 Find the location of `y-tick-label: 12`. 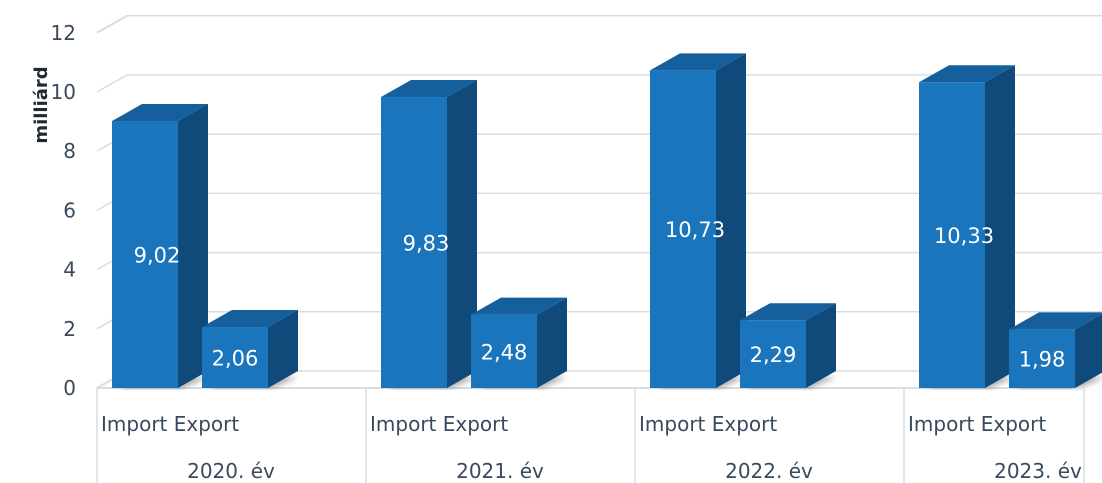

y-tick-label: 12 is located at coordinates (63, 33).